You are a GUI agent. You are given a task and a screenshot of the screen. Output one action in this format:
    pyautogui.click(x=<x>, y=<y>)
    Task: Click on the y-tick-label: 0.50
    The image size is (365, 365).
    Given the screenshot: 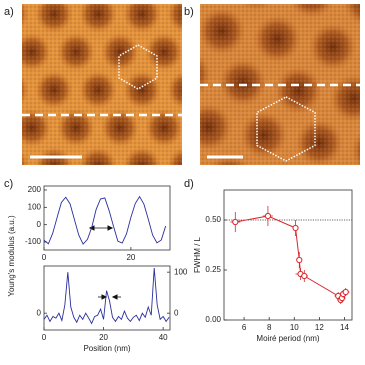 What is the action you would take?
    pyautogui.click(x=213, y=219)
    